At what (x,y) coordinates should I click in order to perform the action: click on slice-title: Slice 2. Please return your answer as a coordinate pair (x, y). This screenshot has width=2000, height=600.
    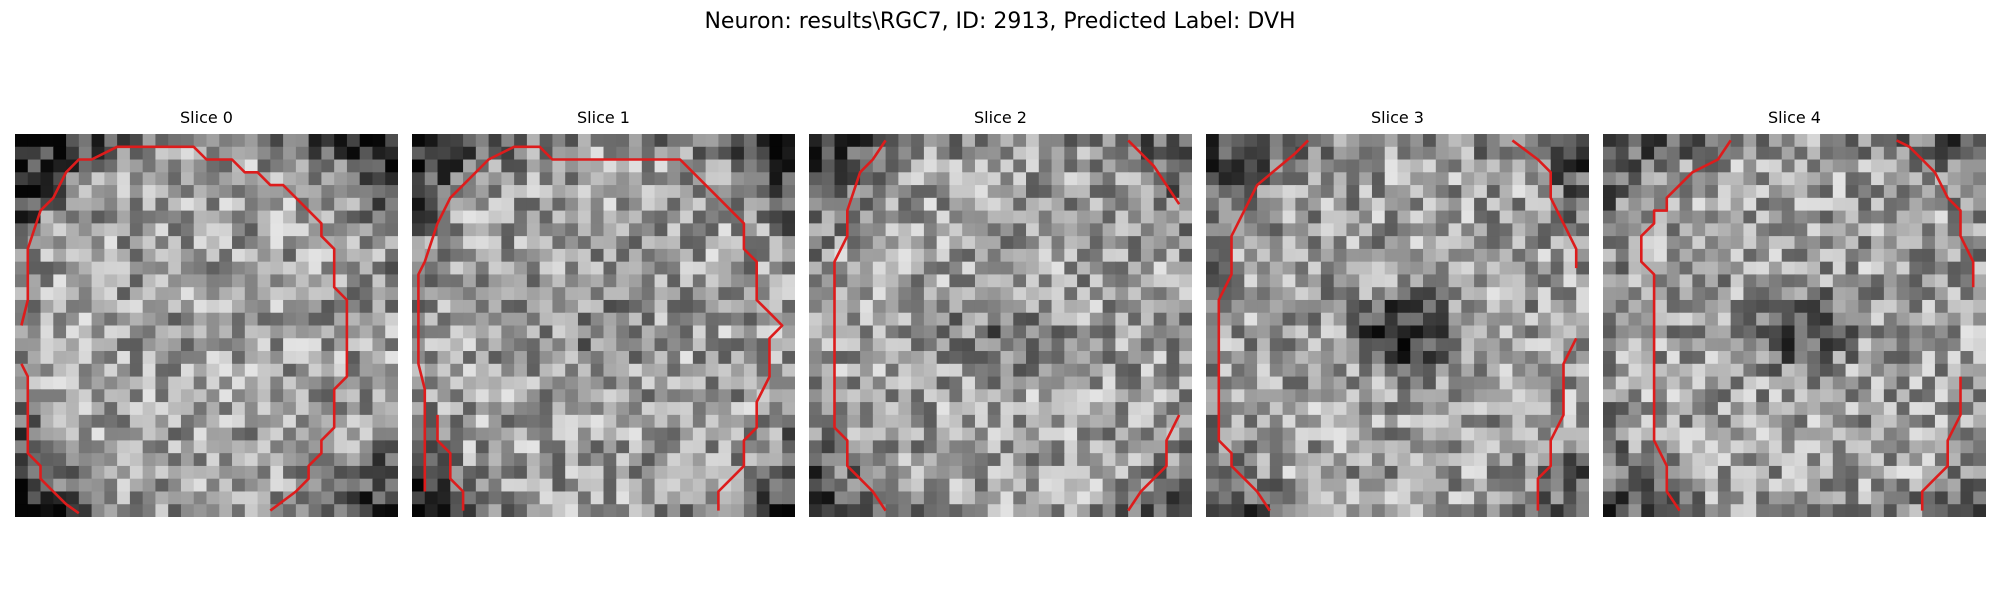
    Looking at the image, I should click on (1000, 117).